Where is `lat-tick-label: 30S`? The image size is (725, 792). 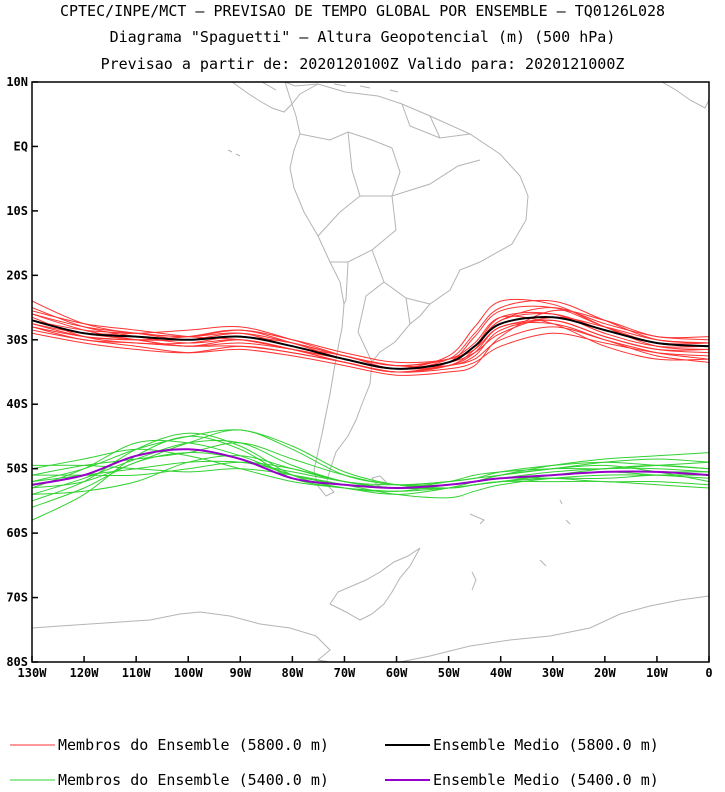
lat-tick-label: 30S is located at coordinates (17, 340).